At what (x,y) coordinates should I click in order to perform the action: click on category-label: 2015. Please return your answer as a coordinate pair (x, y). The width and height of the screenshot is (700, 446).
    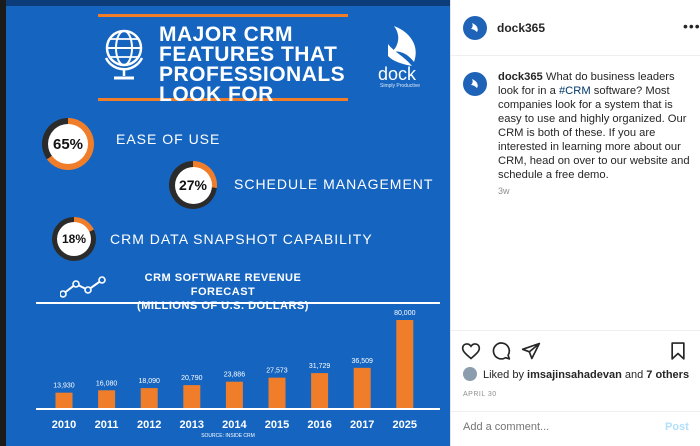
    Looking at the image, I should click on (277, 425).